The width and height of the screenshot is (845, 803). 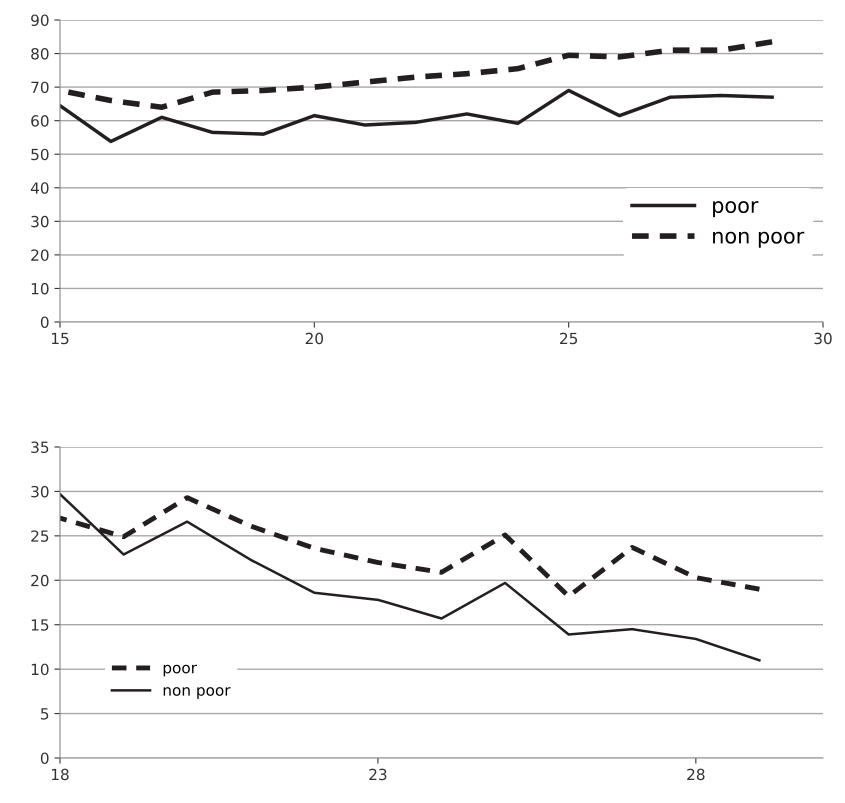 What do you see at coordinates (315, 338) in the screenshot?
I see `x-tick-label: 20` at bounding box center [315, 338].